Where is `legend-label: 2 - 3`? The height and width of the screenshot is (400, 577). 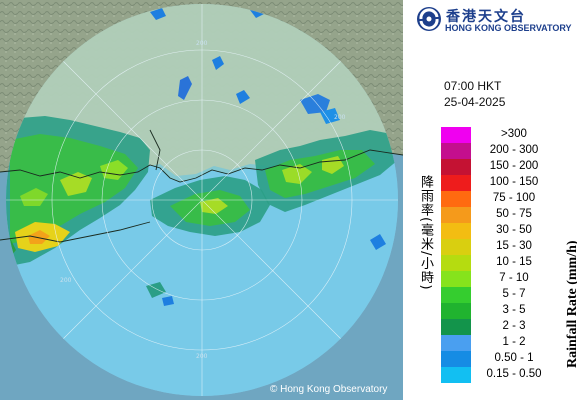 legend-label: 2 - 3 is located at coordinates (514, 326).